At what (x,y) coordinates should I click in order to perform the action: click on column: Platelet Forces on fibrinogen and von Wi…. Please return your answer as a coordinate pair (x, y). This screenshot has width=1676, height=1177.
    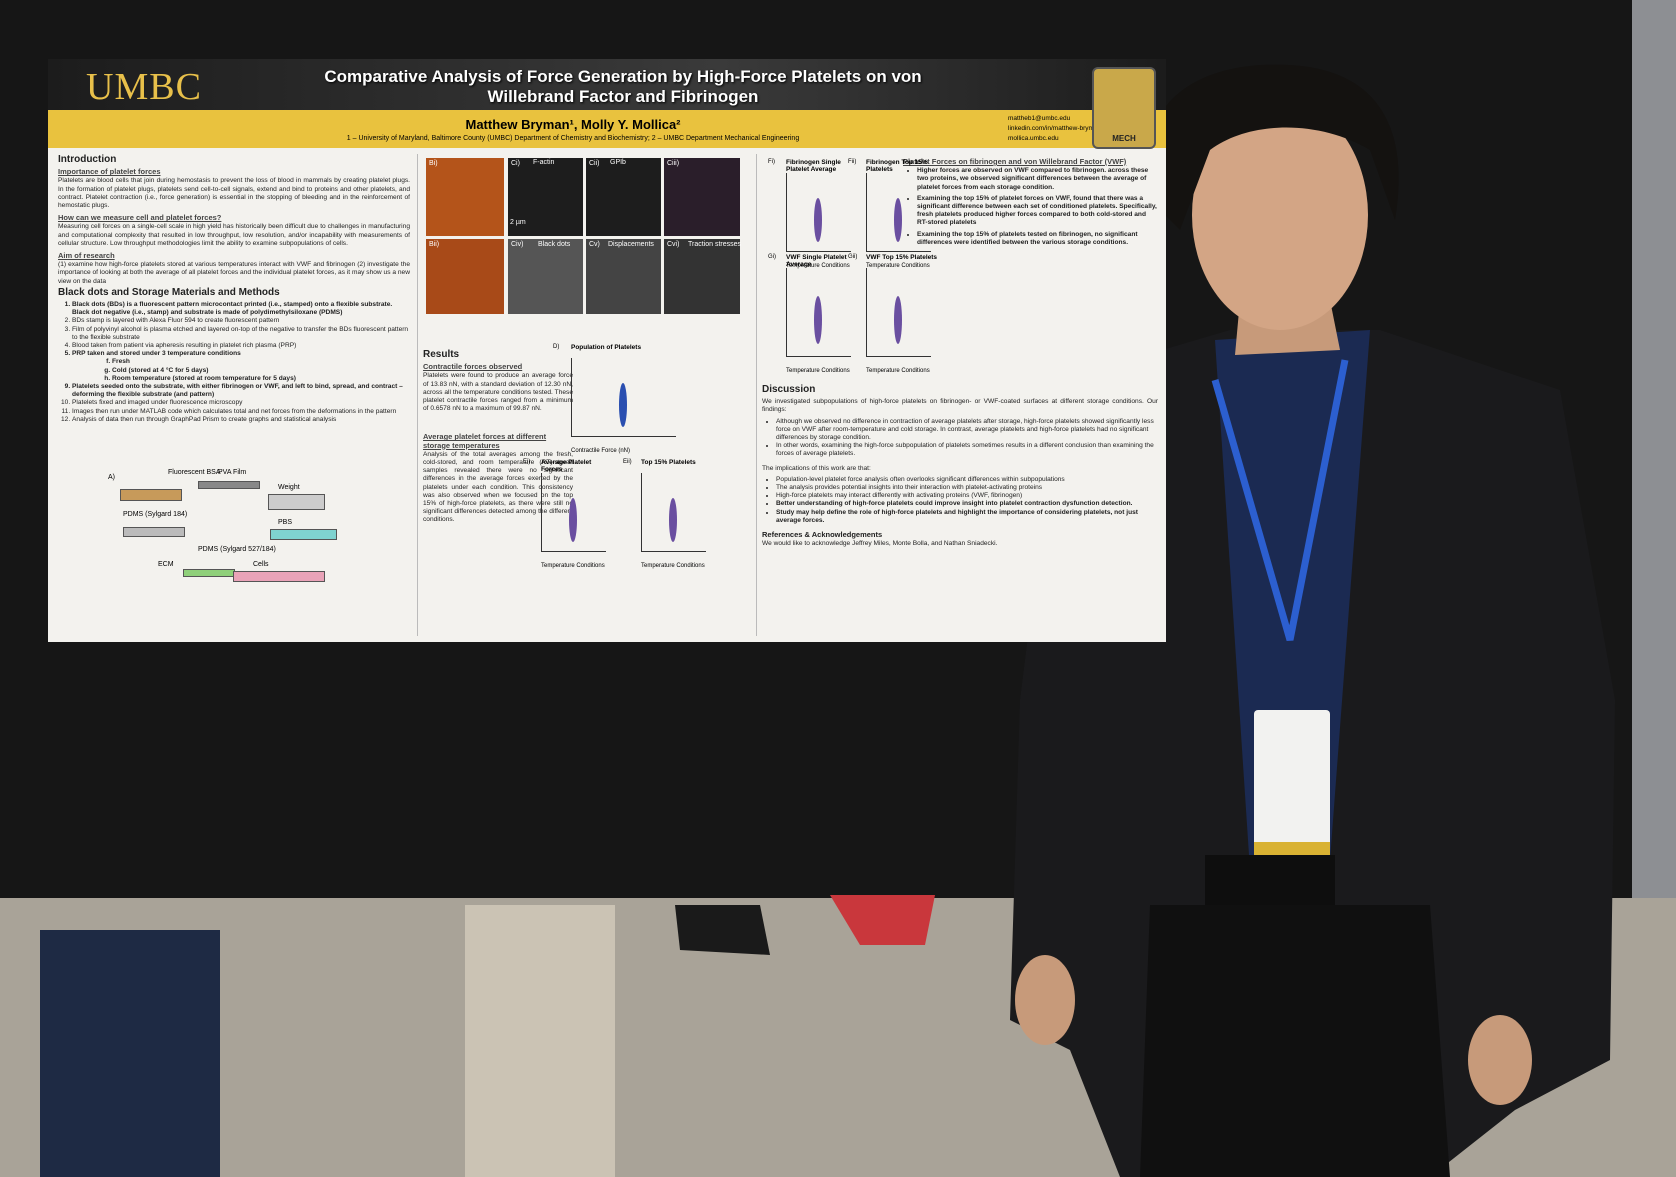
    Looking at the image, I should click on (1030, 395).